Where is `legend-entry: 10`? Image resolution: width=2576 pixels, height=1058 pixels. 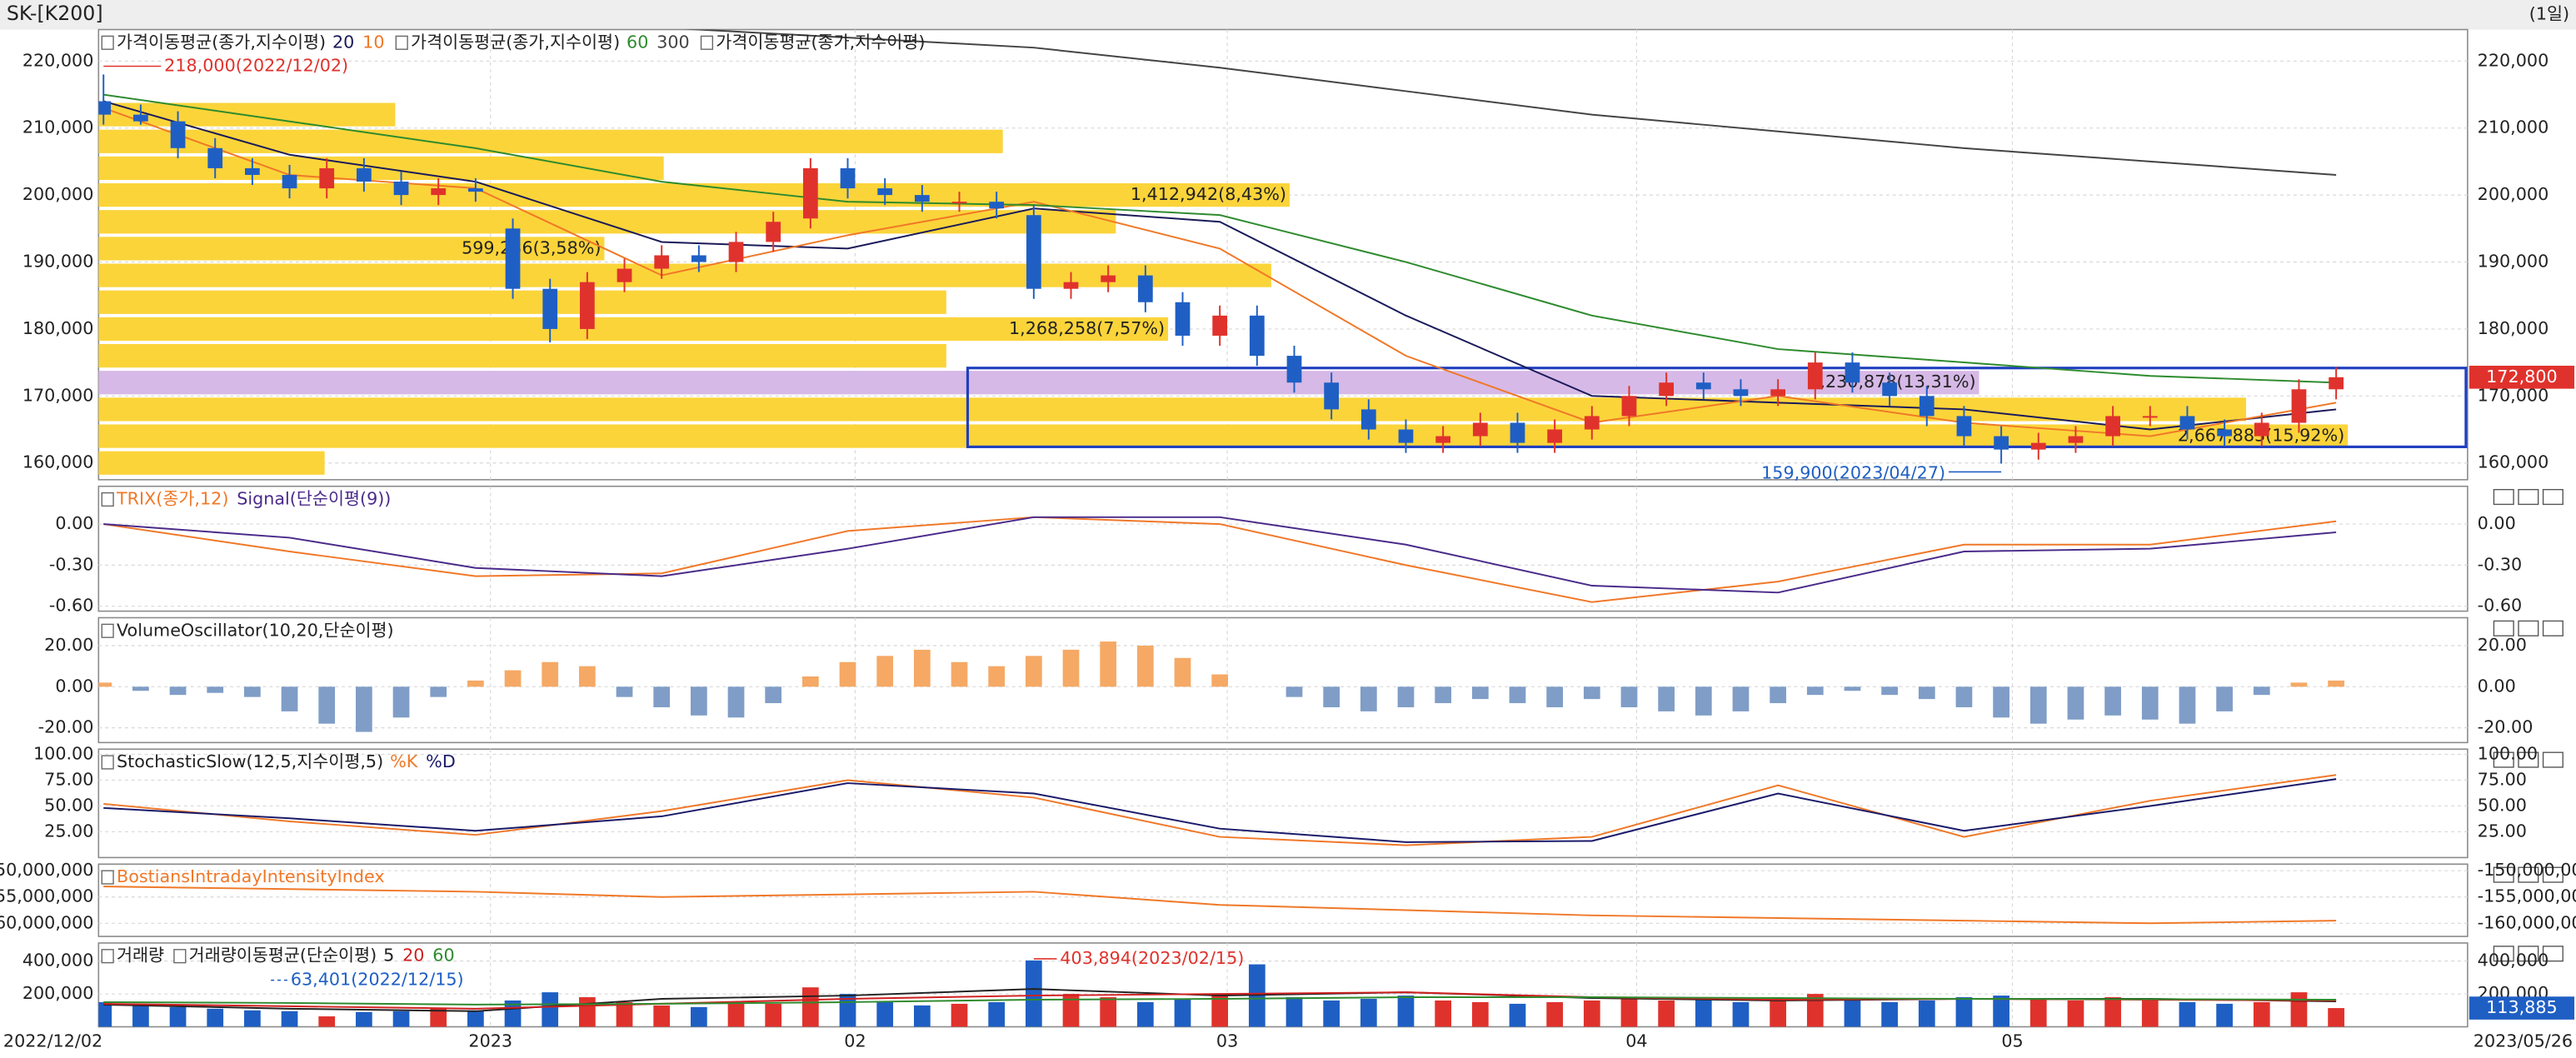 legend-entry: 10 is located at coordinates (373, 42).